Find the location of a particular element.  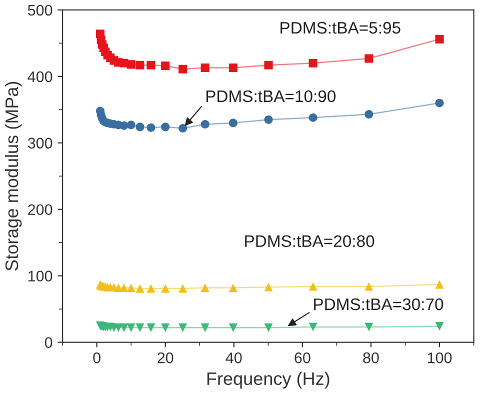

x-tick-label: 100 is located at coordinates (440, 358).